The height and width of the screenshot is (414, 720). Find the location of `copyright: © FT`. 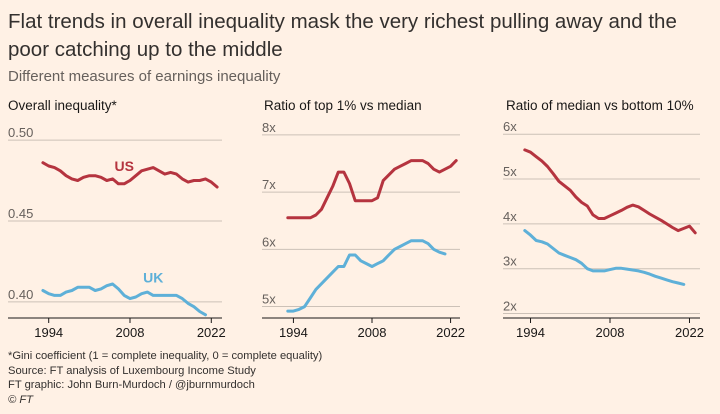

copyright: © FT is located at coordinates (21, 399).